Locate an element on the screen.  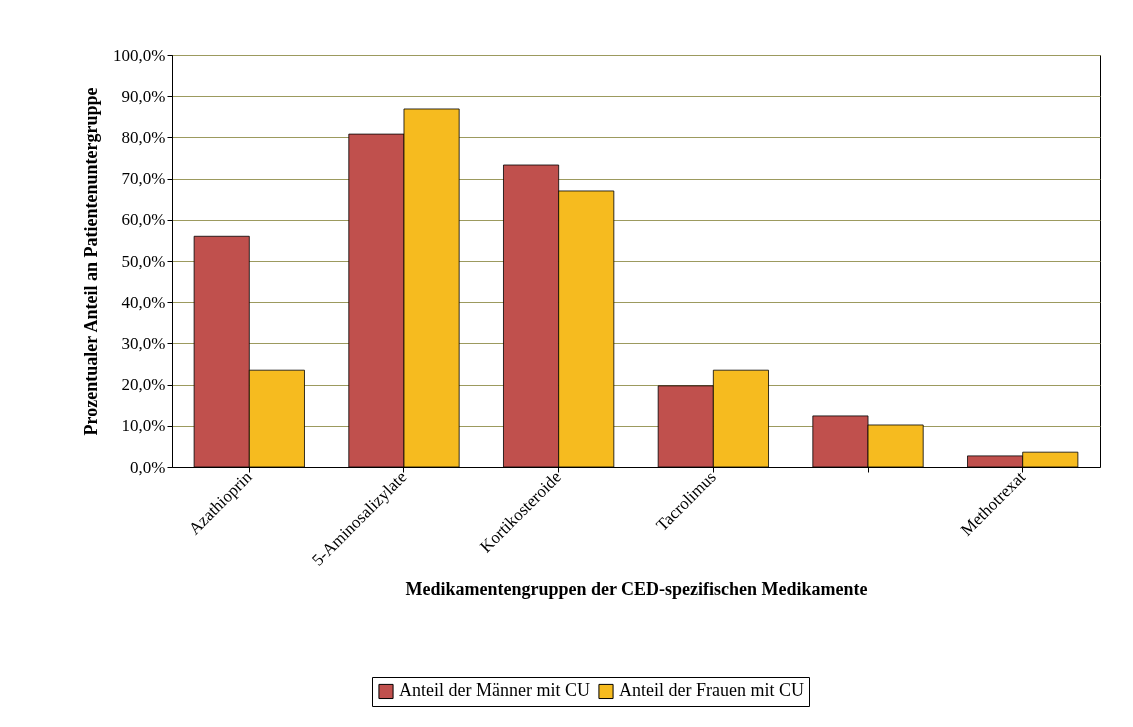
legend-label: Anteil der Frauen mit CU is located at coordinates (711, 690).